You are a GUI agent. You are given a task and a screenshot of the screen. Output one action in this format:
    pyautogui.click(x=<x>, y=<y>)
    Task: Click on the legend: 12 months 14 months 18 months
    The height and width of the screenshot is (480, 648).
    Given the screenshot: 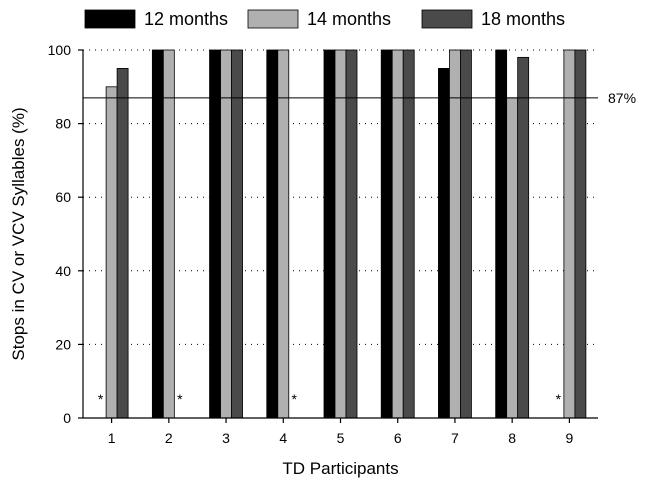 What is the action you would take?
    pyautogui.click(x=324, y=19)
    